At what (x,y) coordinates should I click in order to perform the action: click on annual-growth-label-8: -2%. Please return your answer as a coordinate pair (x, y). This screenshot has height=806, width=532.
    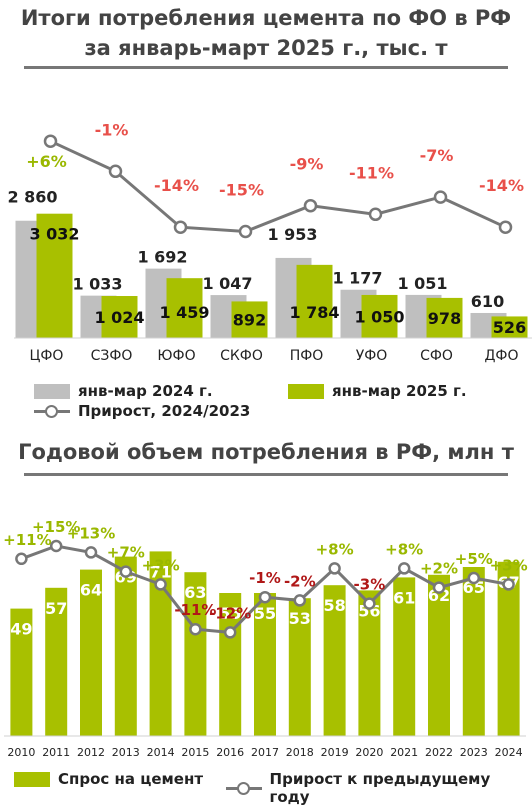
    Looking at the image, I should click on (300, 581).